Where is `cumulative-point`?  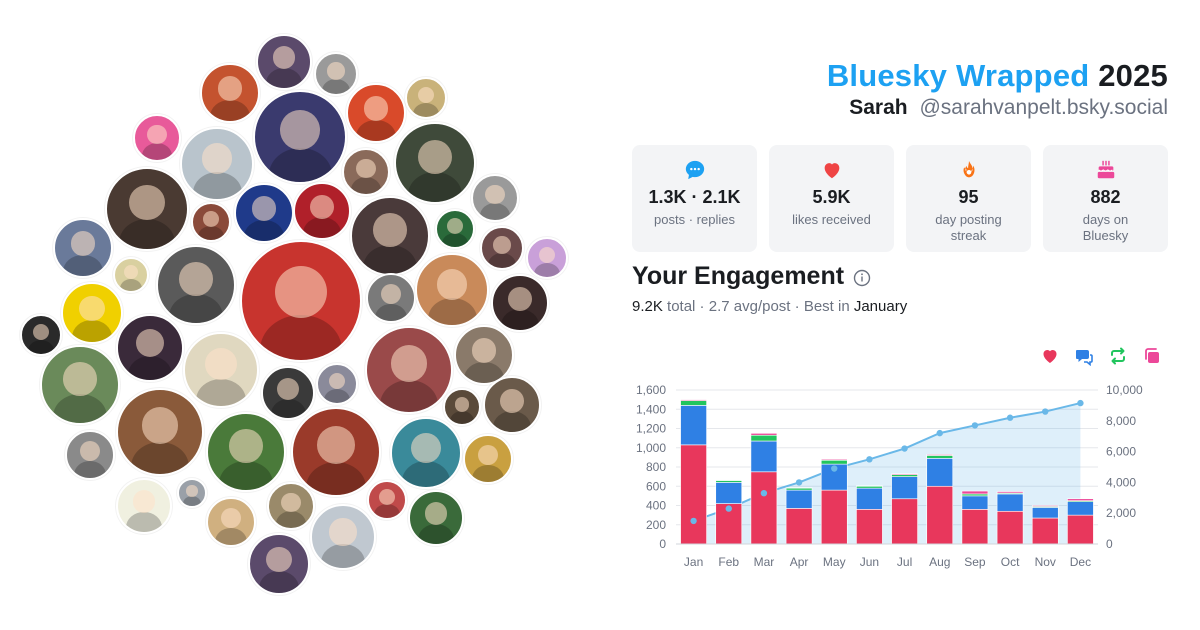 cumulative-point is located at coordinates (764, 493).